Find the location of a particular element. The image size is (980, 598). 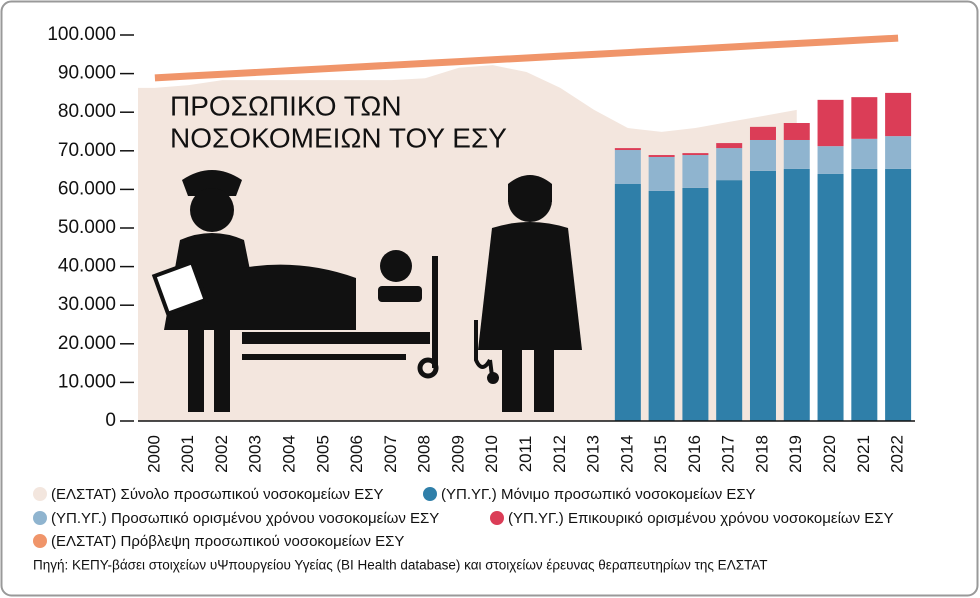

x-tick-label: 2003 is located at coordinates (255, 454).